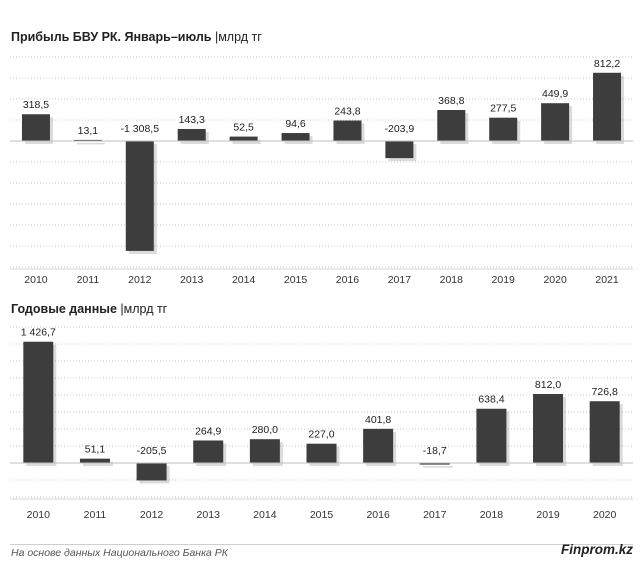 This screenshot has width=643, height=566. What do you see at coordinates (491, 400) in the screenshot?
I see `data-label: 638,4` at bounding box center [491, 400].